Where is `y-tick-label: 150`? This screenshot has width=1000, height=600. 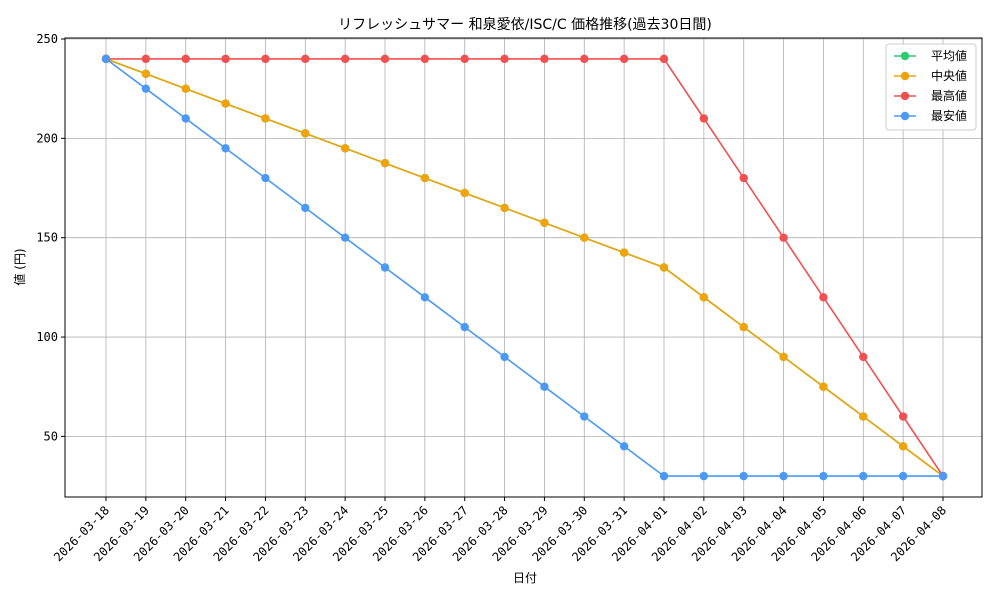
y-tick-label: 150 is located at coordinates (47, 238).